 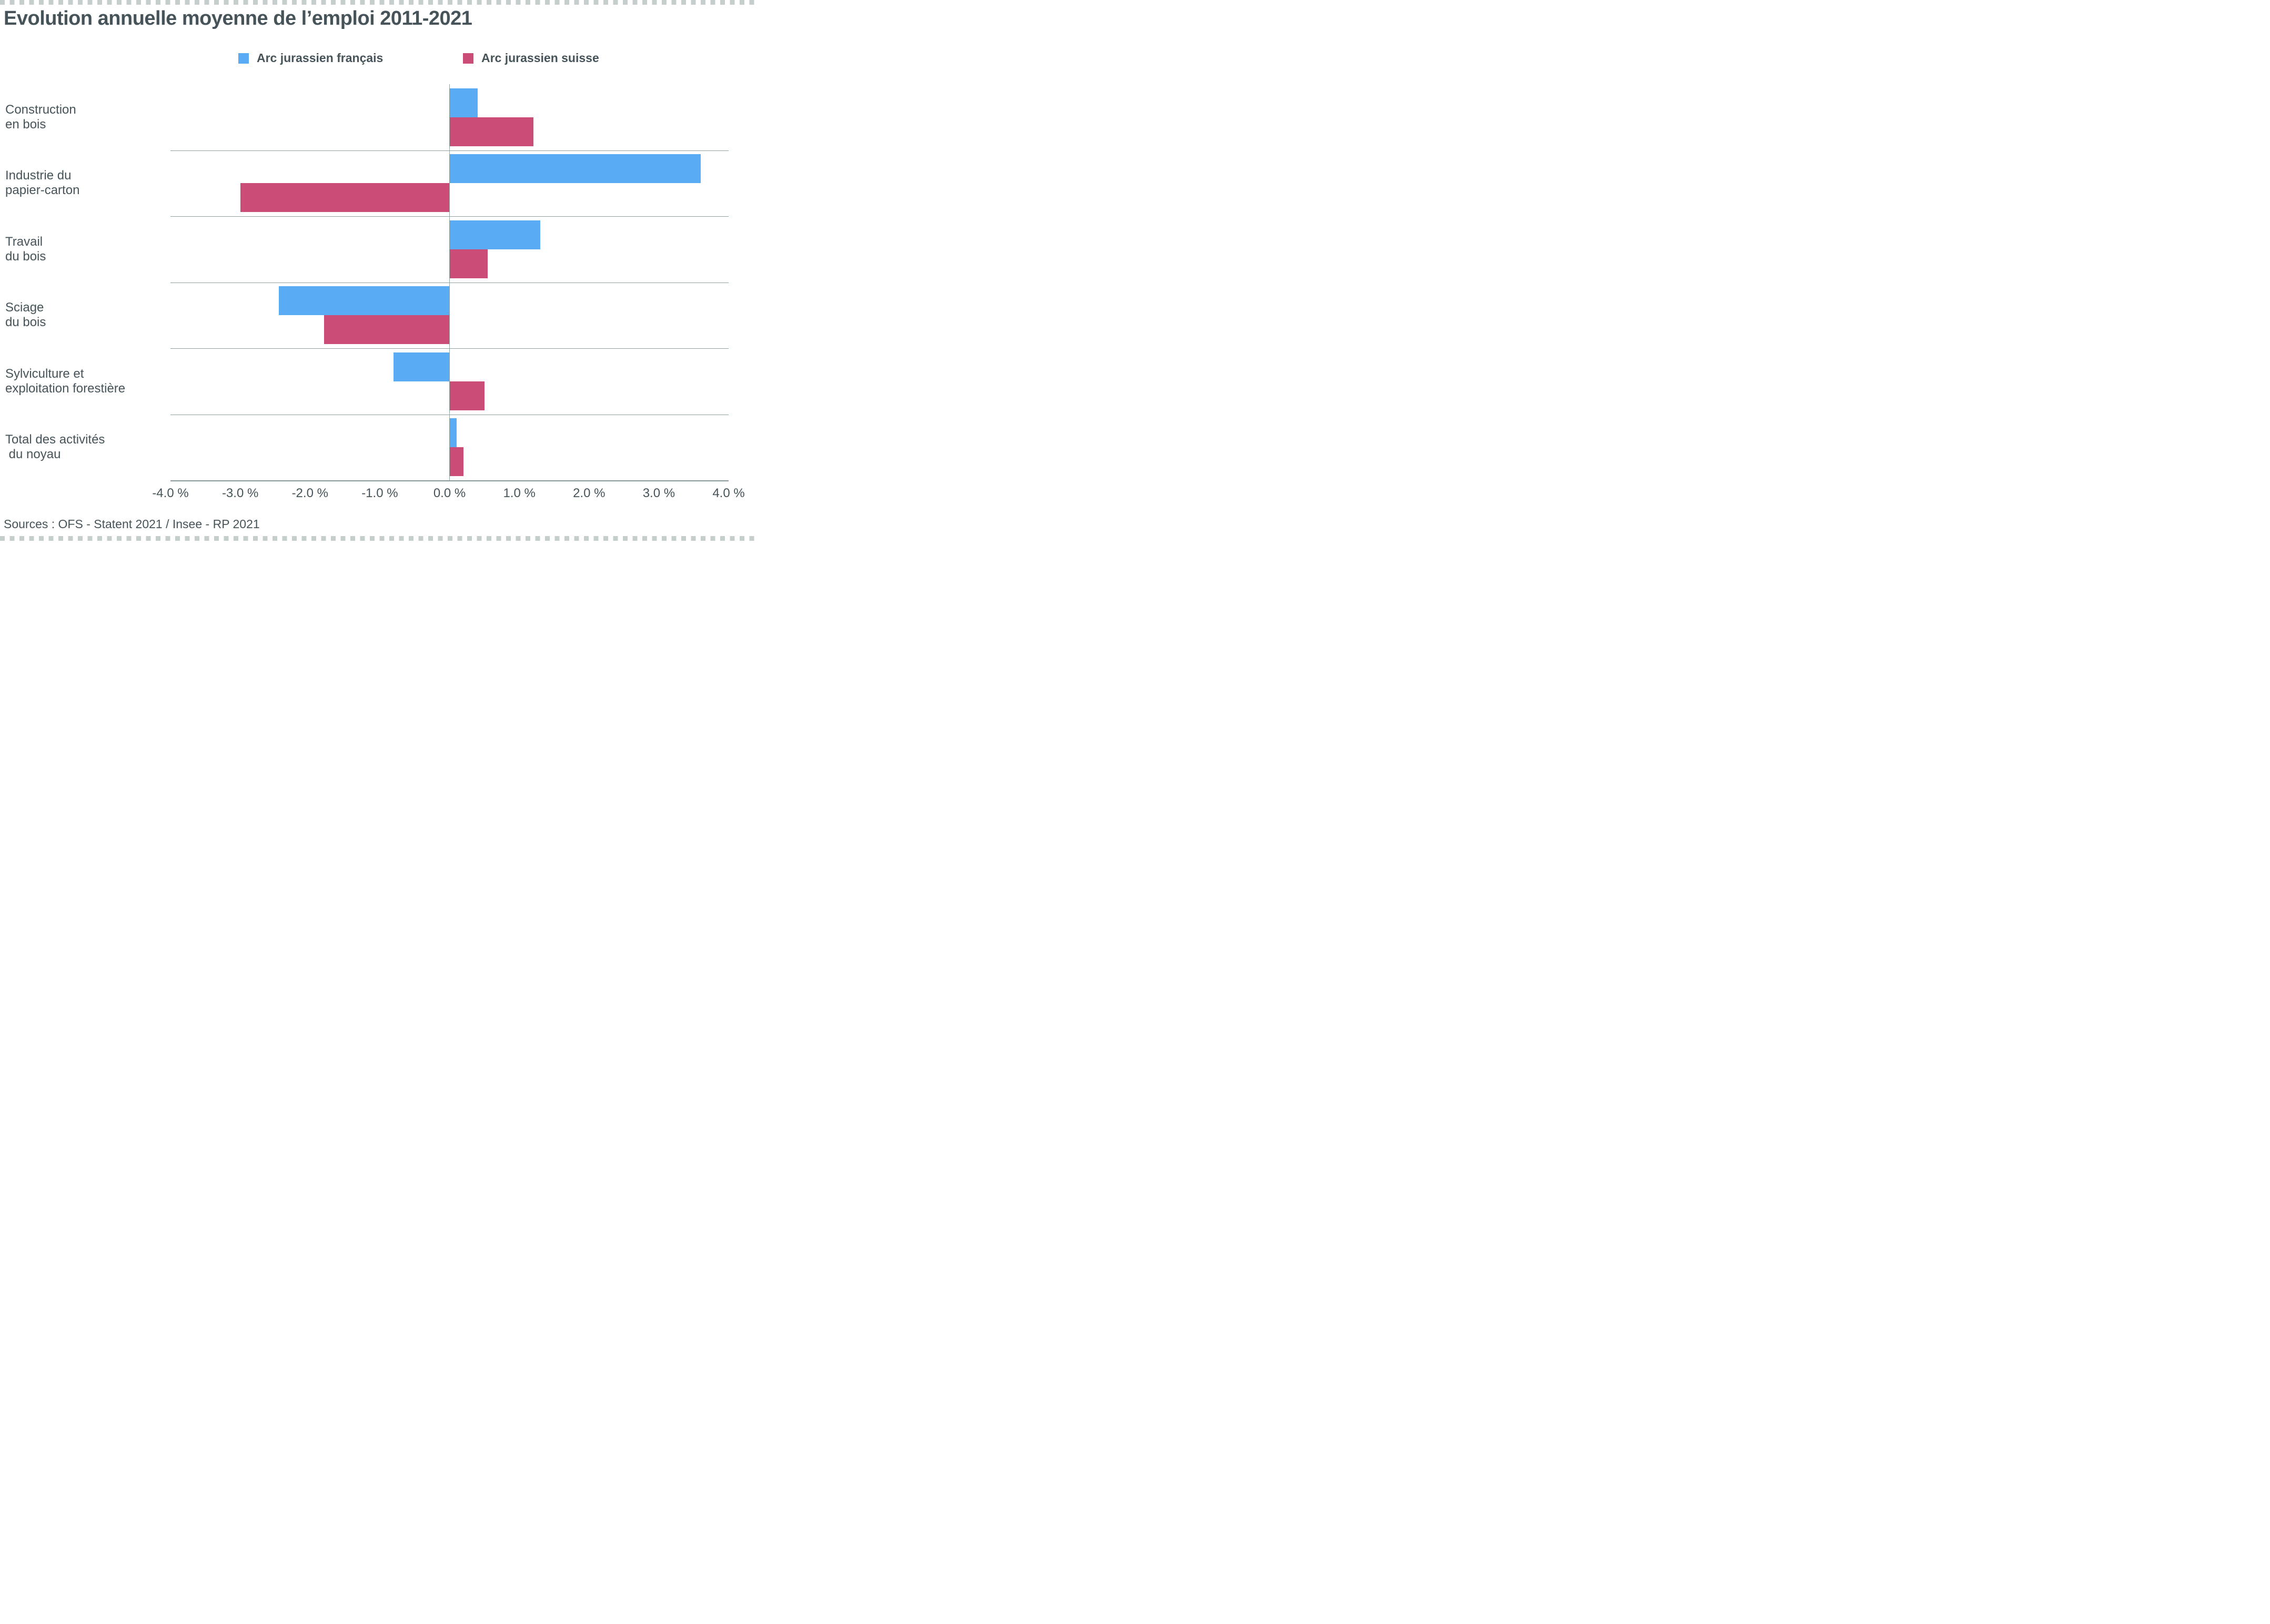 I want to click on category-label: Travail du bois, so click(x=25, y=249).